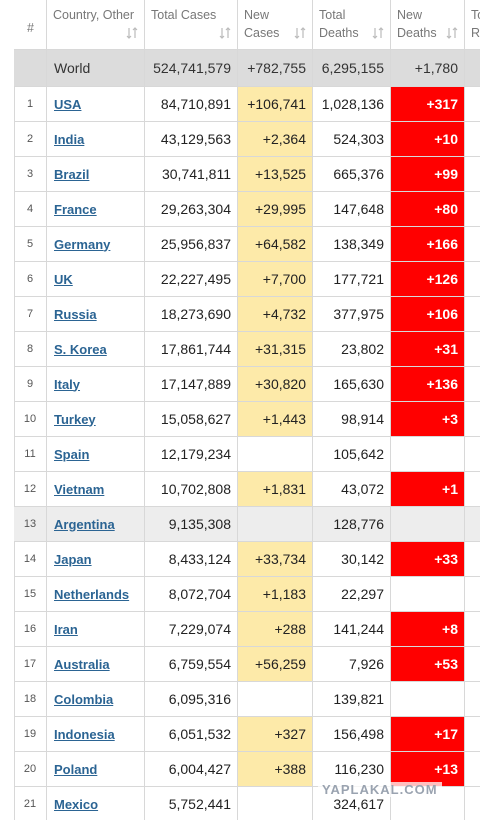 The width and height of the screenshot is (480, 820). What do you see at coordinates (84, 734) in the screenshot?
I see `country-link: Indonesia` at bounding box center [84, 734].